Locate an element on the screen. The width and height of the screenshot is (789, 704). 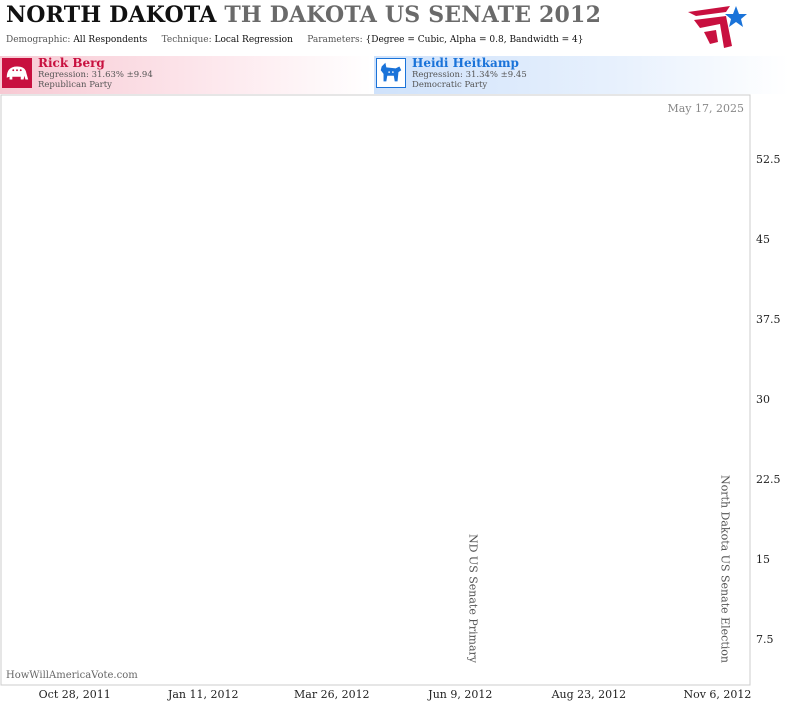
y-tick-label: 22.5 is located at coordinates (768, 479).